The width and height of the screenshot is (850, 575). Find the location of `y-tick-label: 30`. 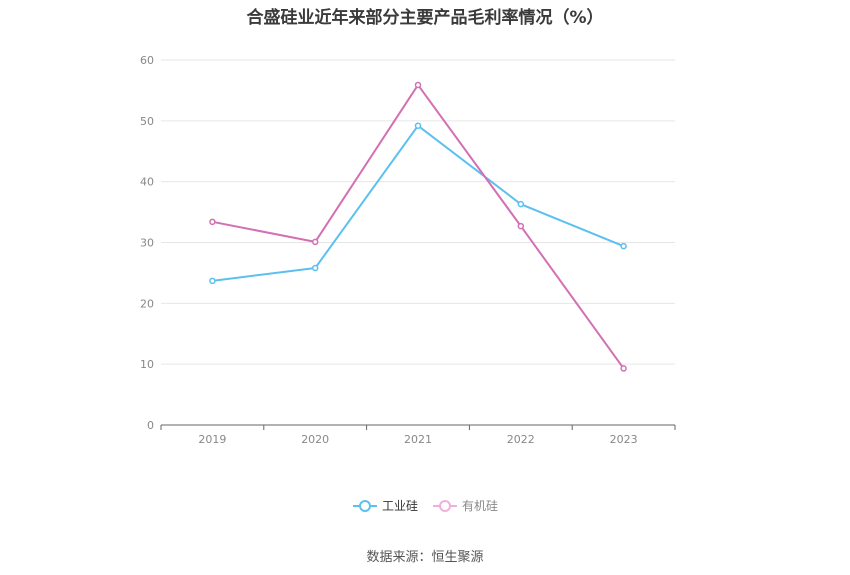

y-tick-label: 30 is located at coordinates (147, 243).